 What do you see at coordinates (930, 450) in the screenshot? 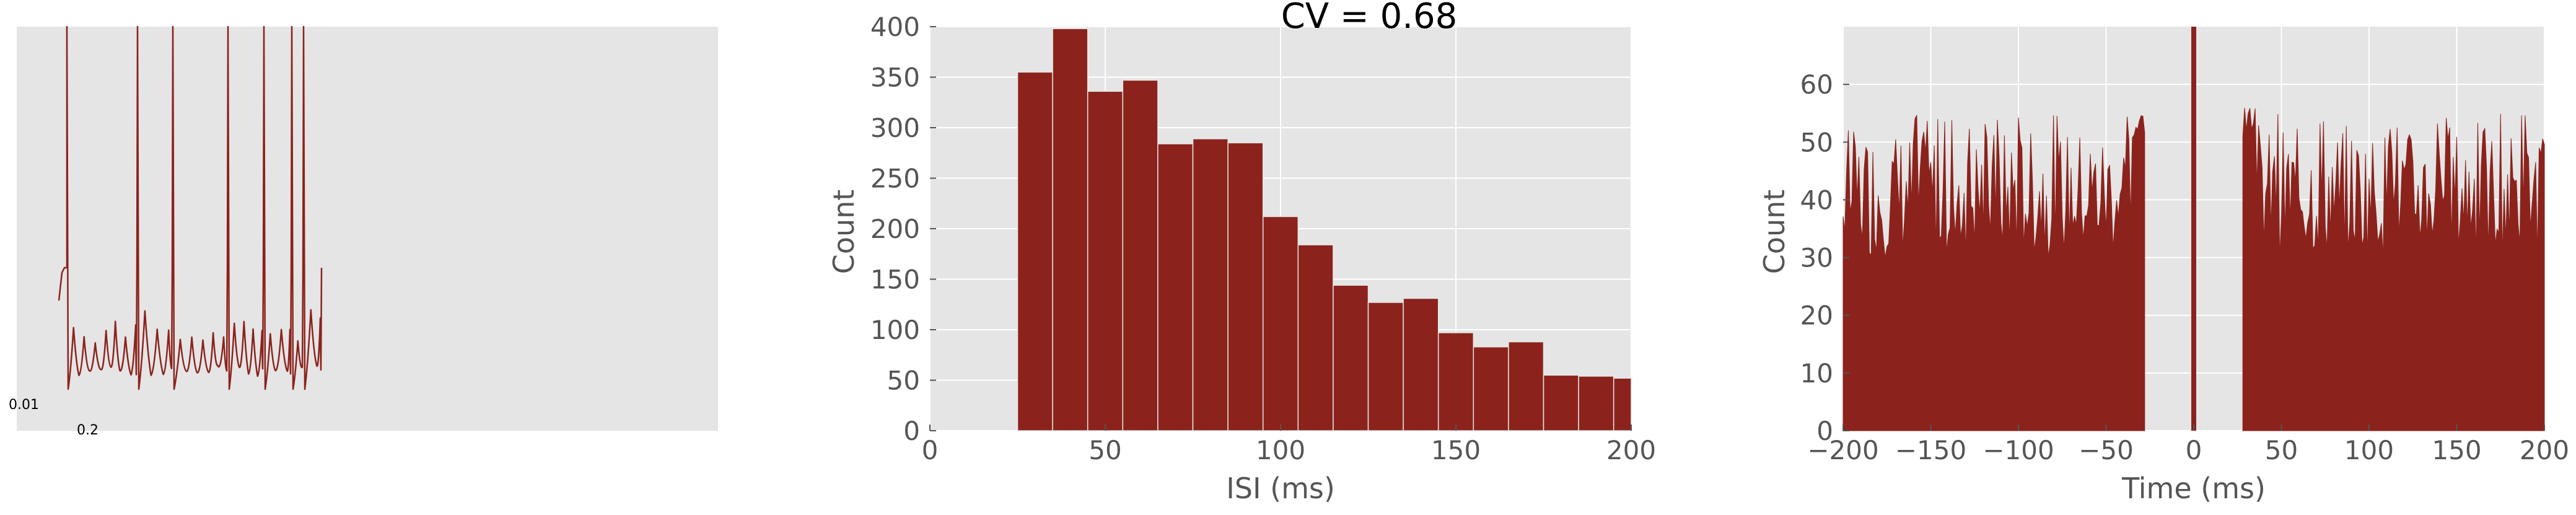
I see `isi-x-tick-label: 0` at bounding box center [930, 450].